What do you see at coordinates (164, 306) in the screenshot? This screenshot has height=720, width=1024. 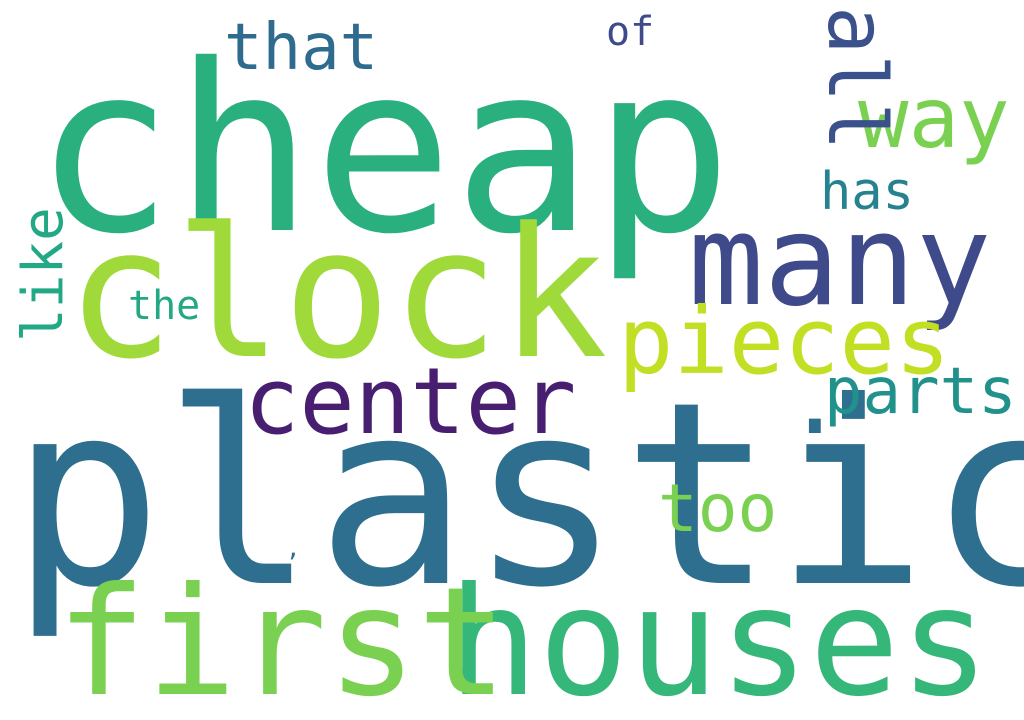 I see `word-the: the` at bounding box center [164, 306].